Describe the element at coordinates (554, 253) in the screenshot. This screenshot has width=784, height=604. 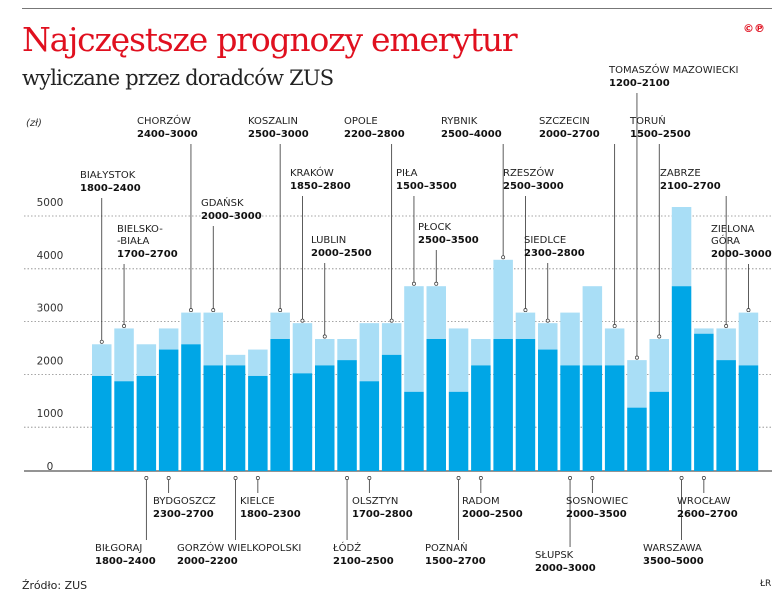
I see `range-value-label: 2300–2800` at that location.